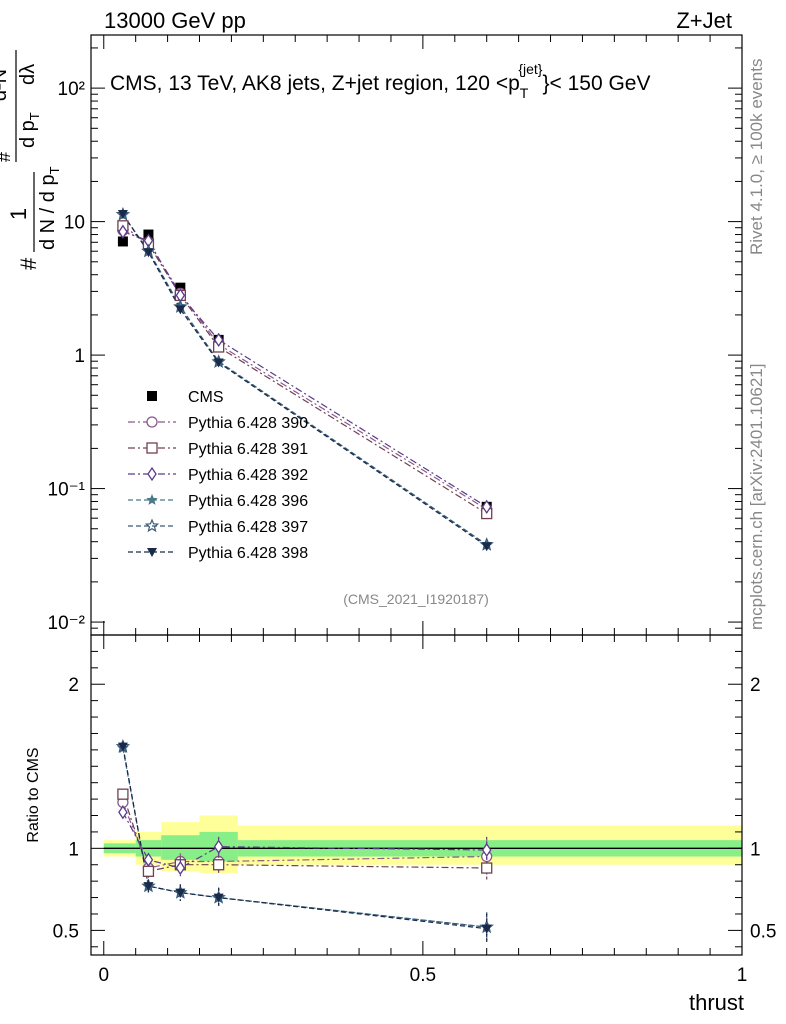  I want to click on ylabel-den2-sub: T, so click(34, 116).